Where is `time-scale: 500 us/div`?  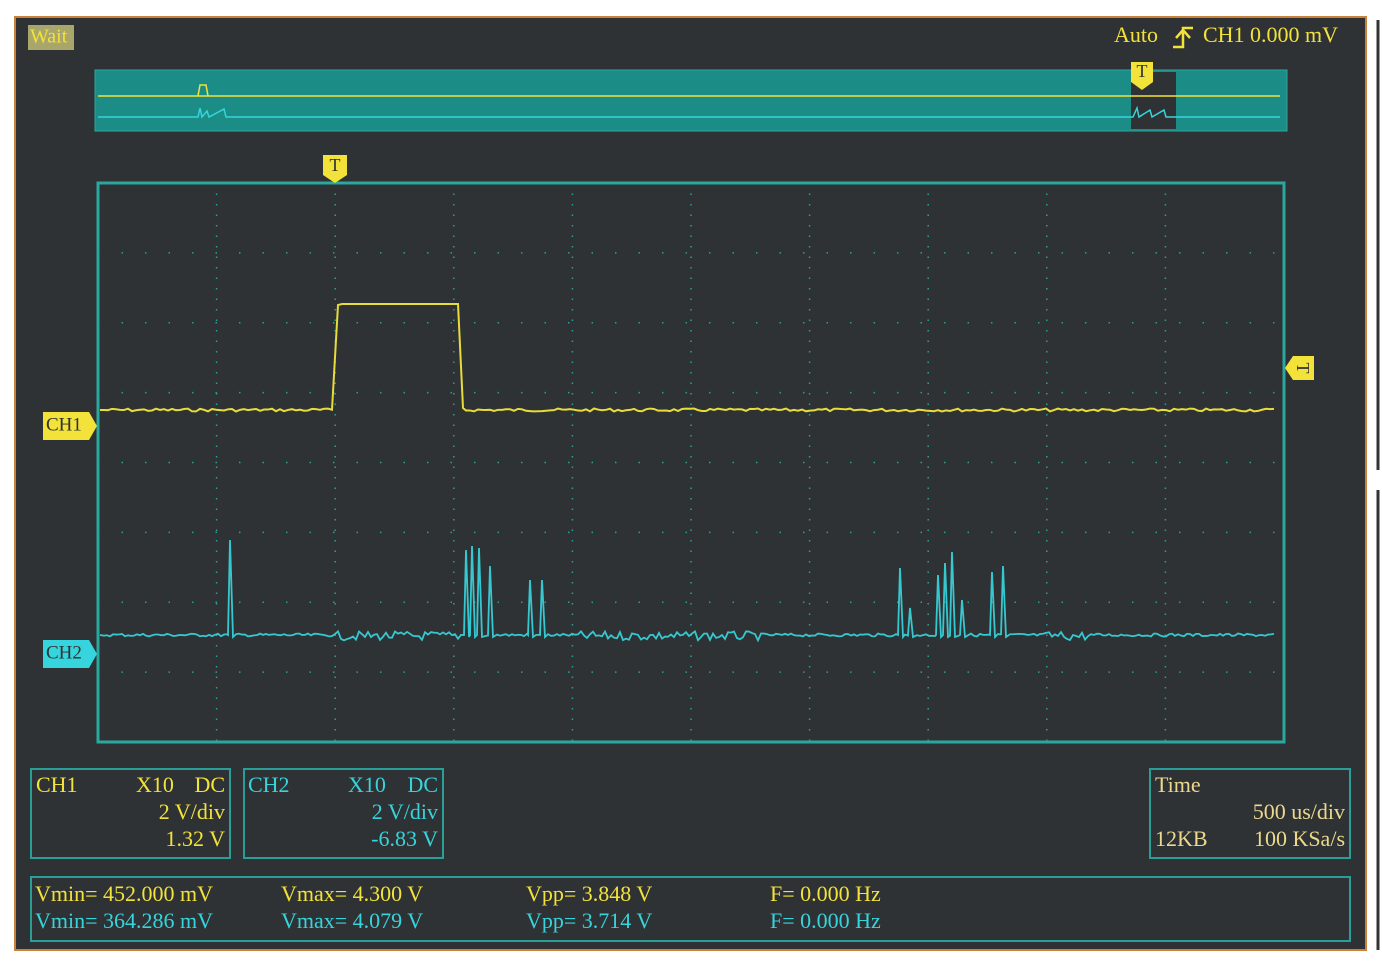 time-scale: 500 us/div is located at coordinates (1299, 811).